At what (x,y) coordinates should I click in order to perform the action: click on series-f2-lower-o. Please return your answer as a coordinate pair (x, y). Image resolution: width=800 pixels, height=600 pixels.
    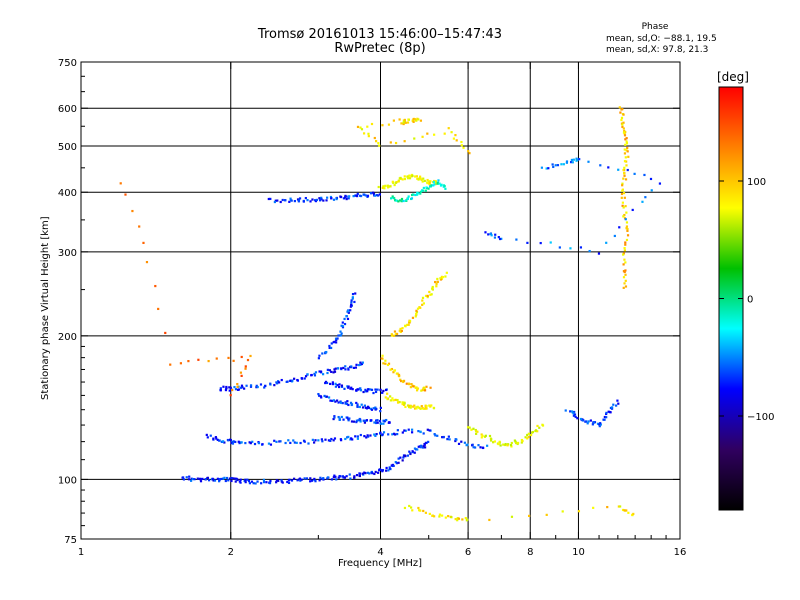
    Looking at the image, I should click on (324, 197).